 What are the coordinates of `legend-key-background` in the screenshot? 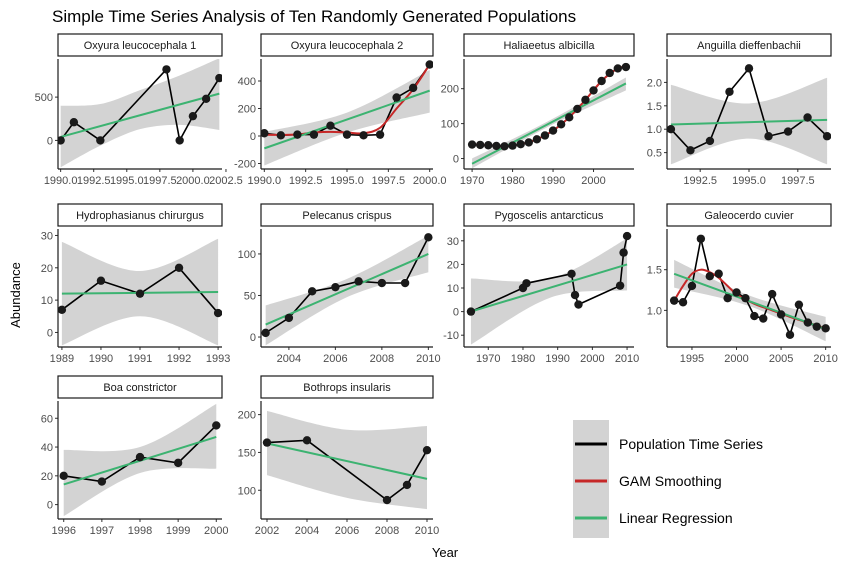 It's located at (591, 479).